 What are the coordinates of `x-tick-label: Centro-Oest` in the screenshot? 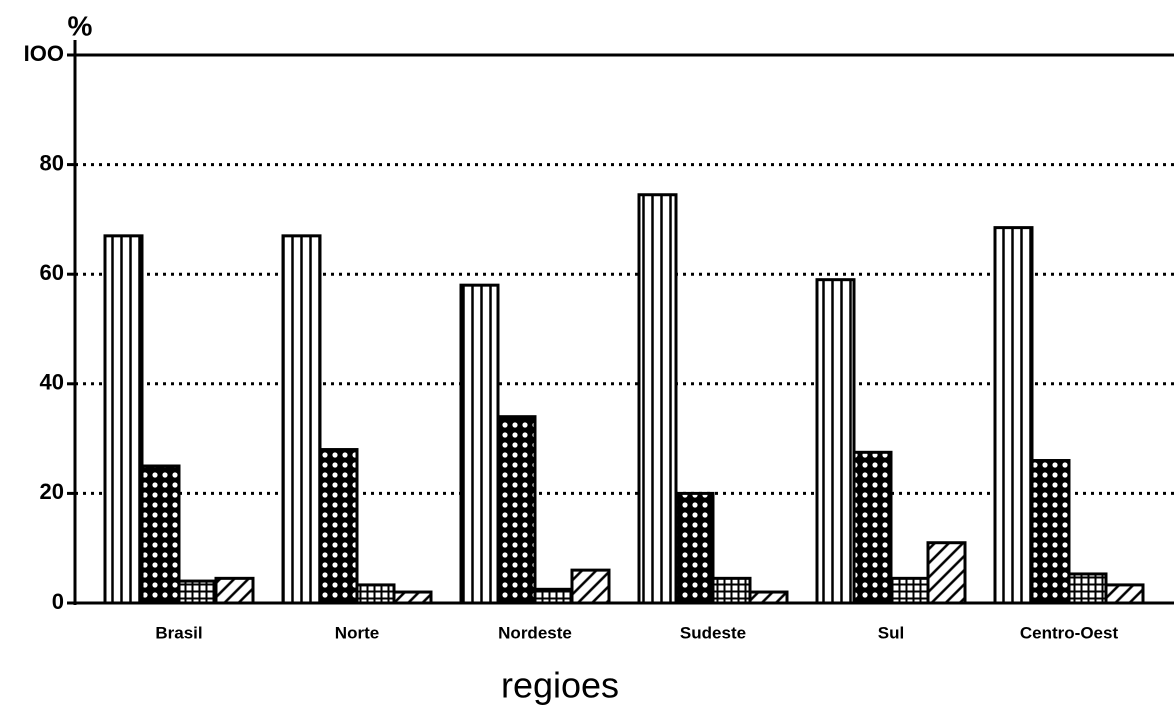 It's located at (1069, 632).